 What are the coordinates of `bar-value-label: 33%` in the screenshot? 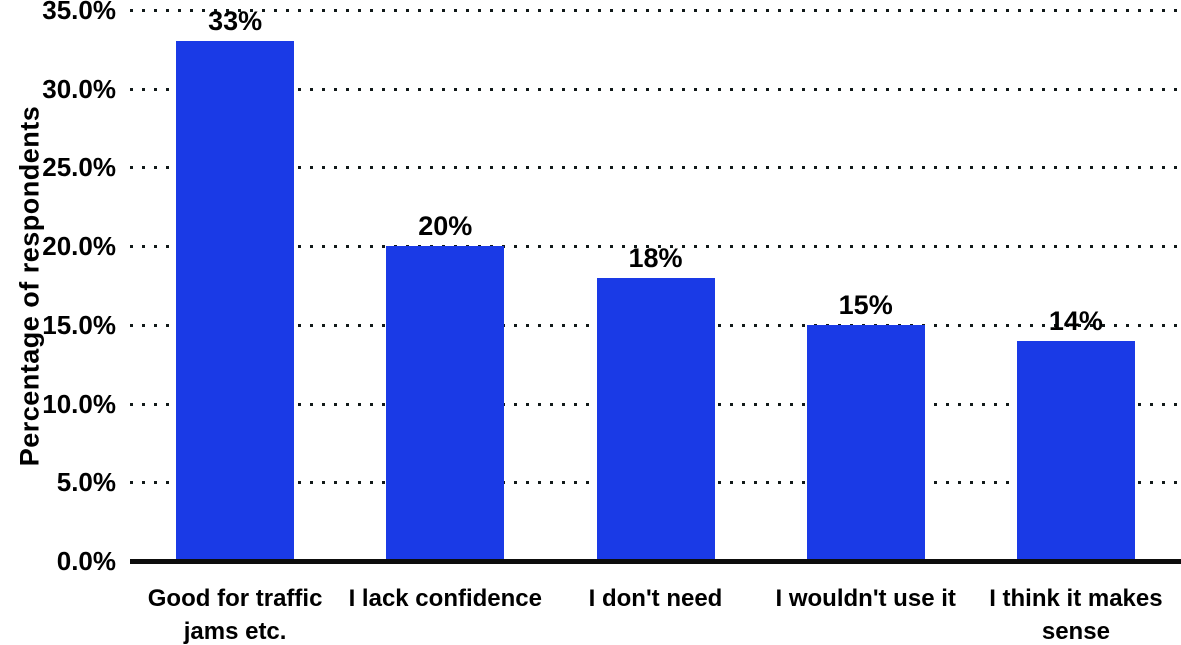 It's located at (235, 21).